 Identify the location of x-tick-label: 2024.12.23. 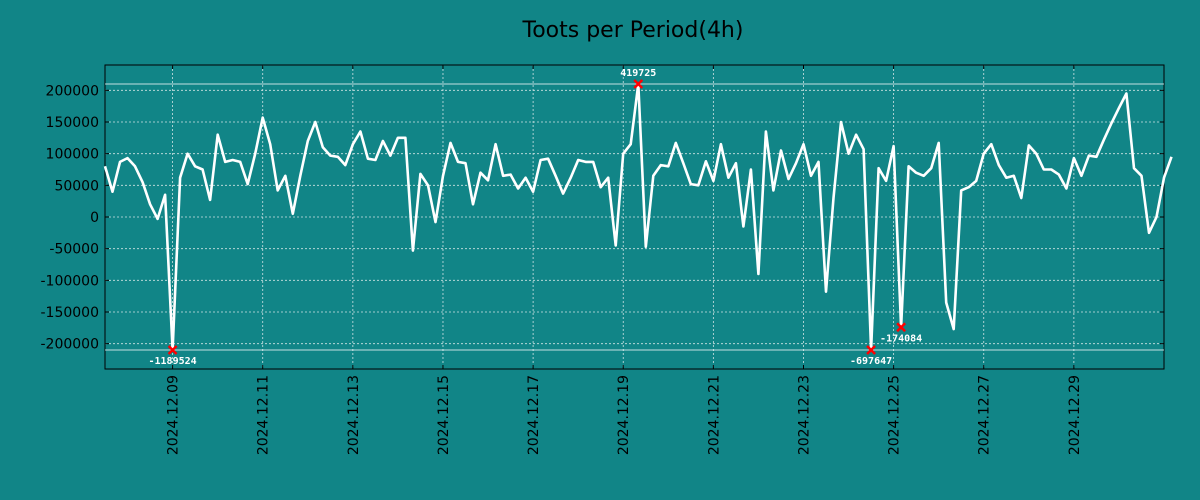
(804, 415).